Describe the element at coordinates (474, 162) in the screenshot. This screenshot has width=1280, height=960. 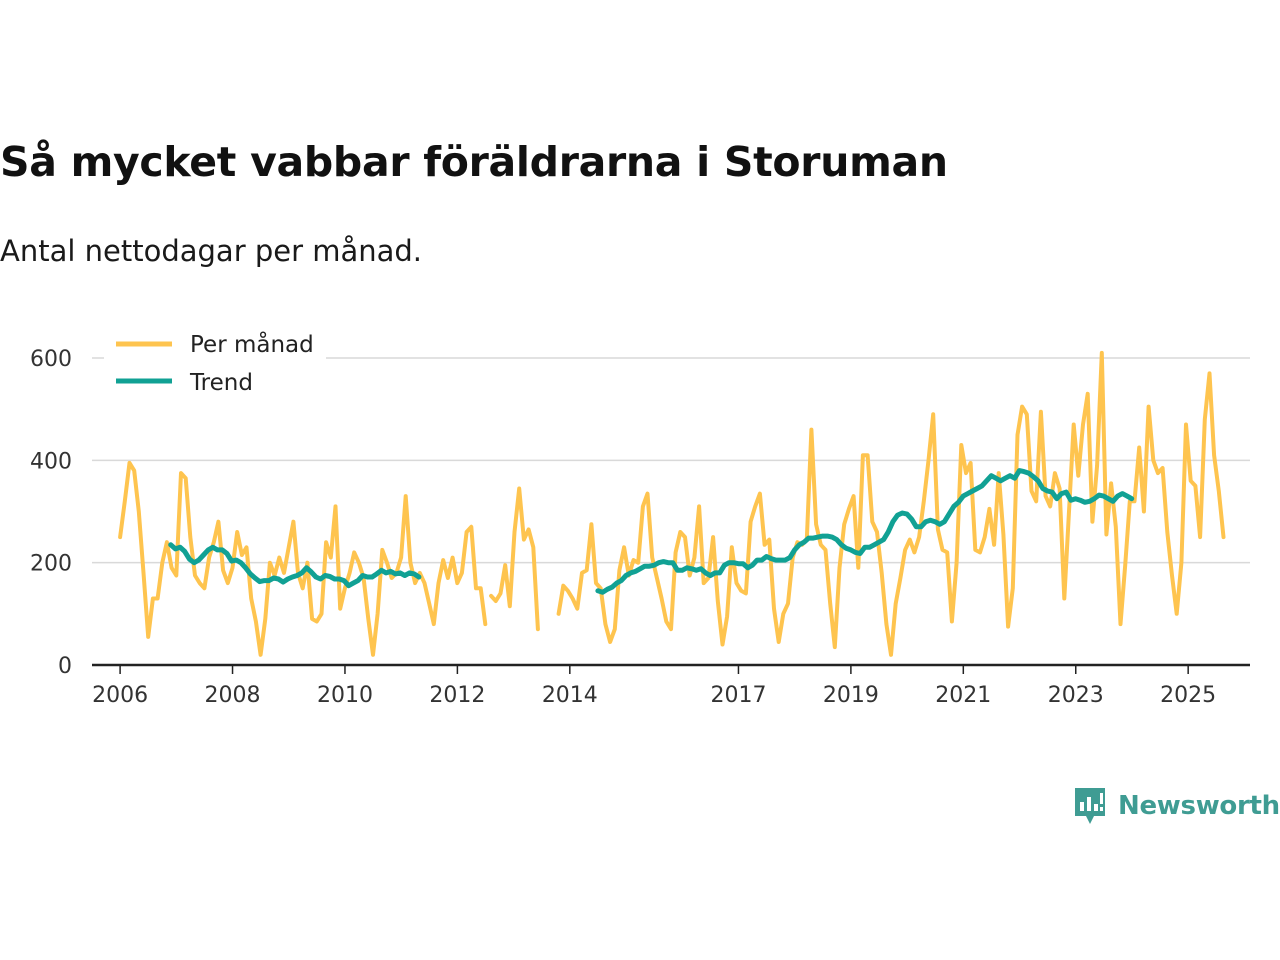
I see `page-title: Så mycket vabbar föräldrarna i Storuman` at that location.